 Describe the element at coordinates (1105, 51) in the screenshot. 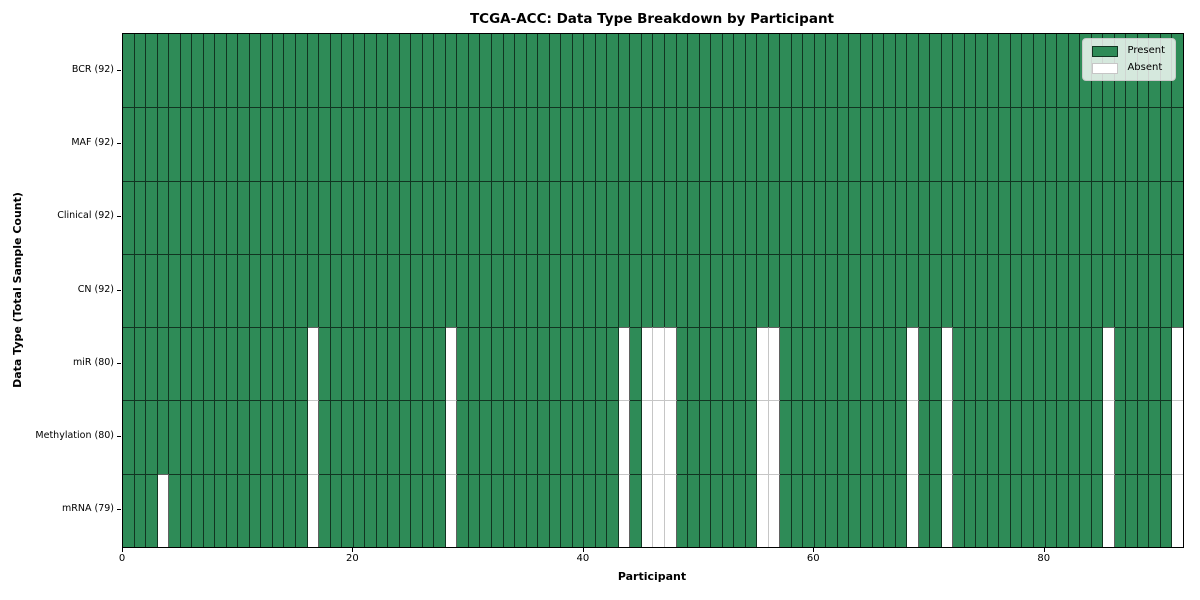

I see `present-swatch` at that location.